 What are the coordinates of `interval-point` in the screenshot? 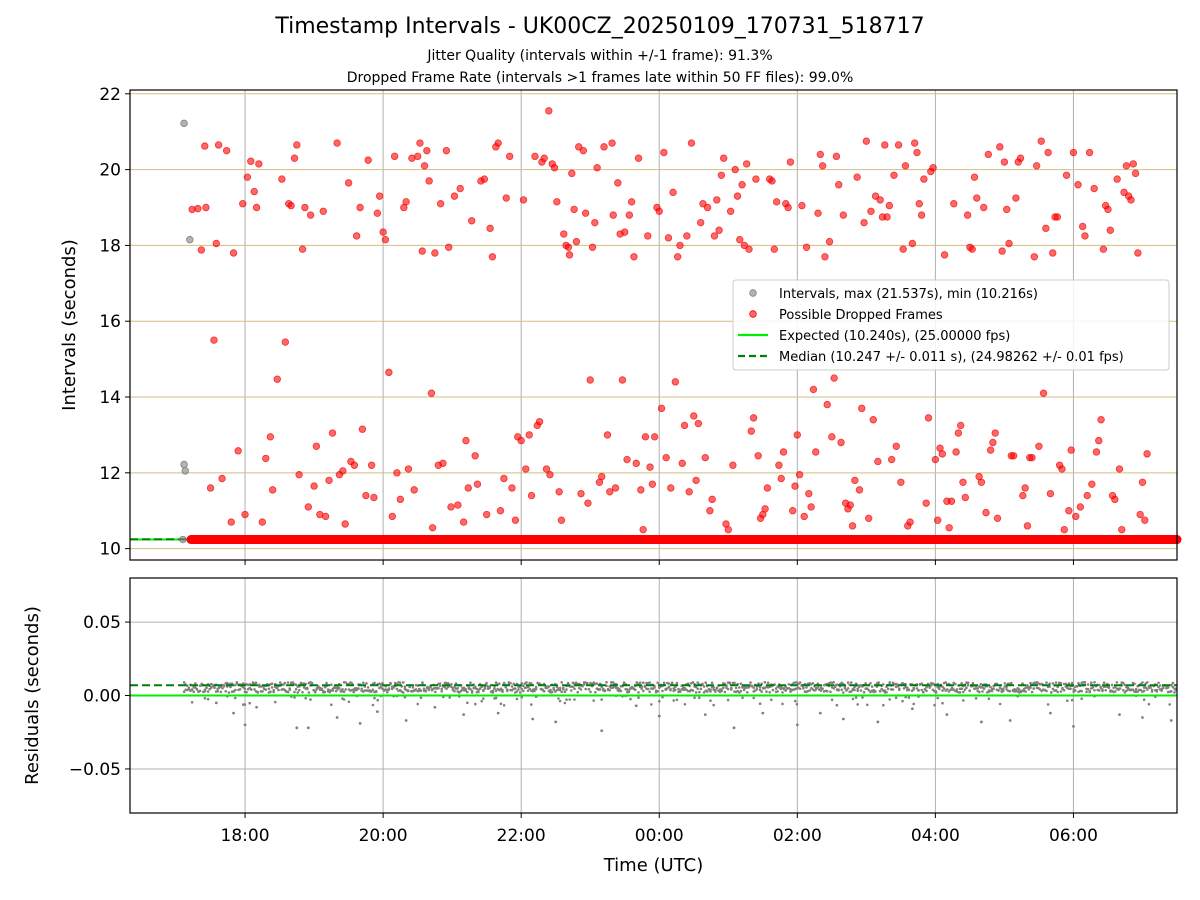 It's located at (184, 123).